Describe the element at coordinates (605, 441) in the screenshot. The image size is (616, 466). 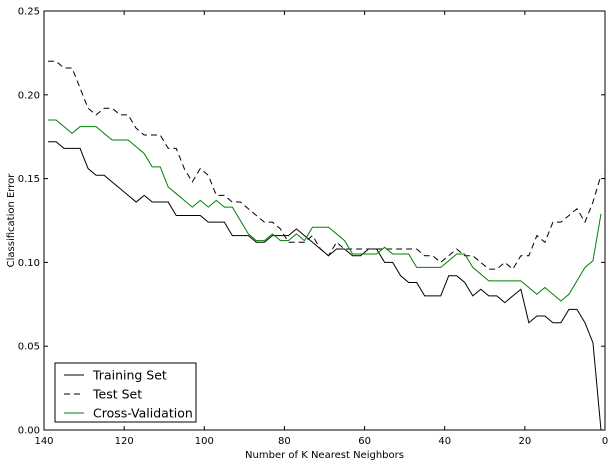
I see `x-tick-label: 0` at that location.